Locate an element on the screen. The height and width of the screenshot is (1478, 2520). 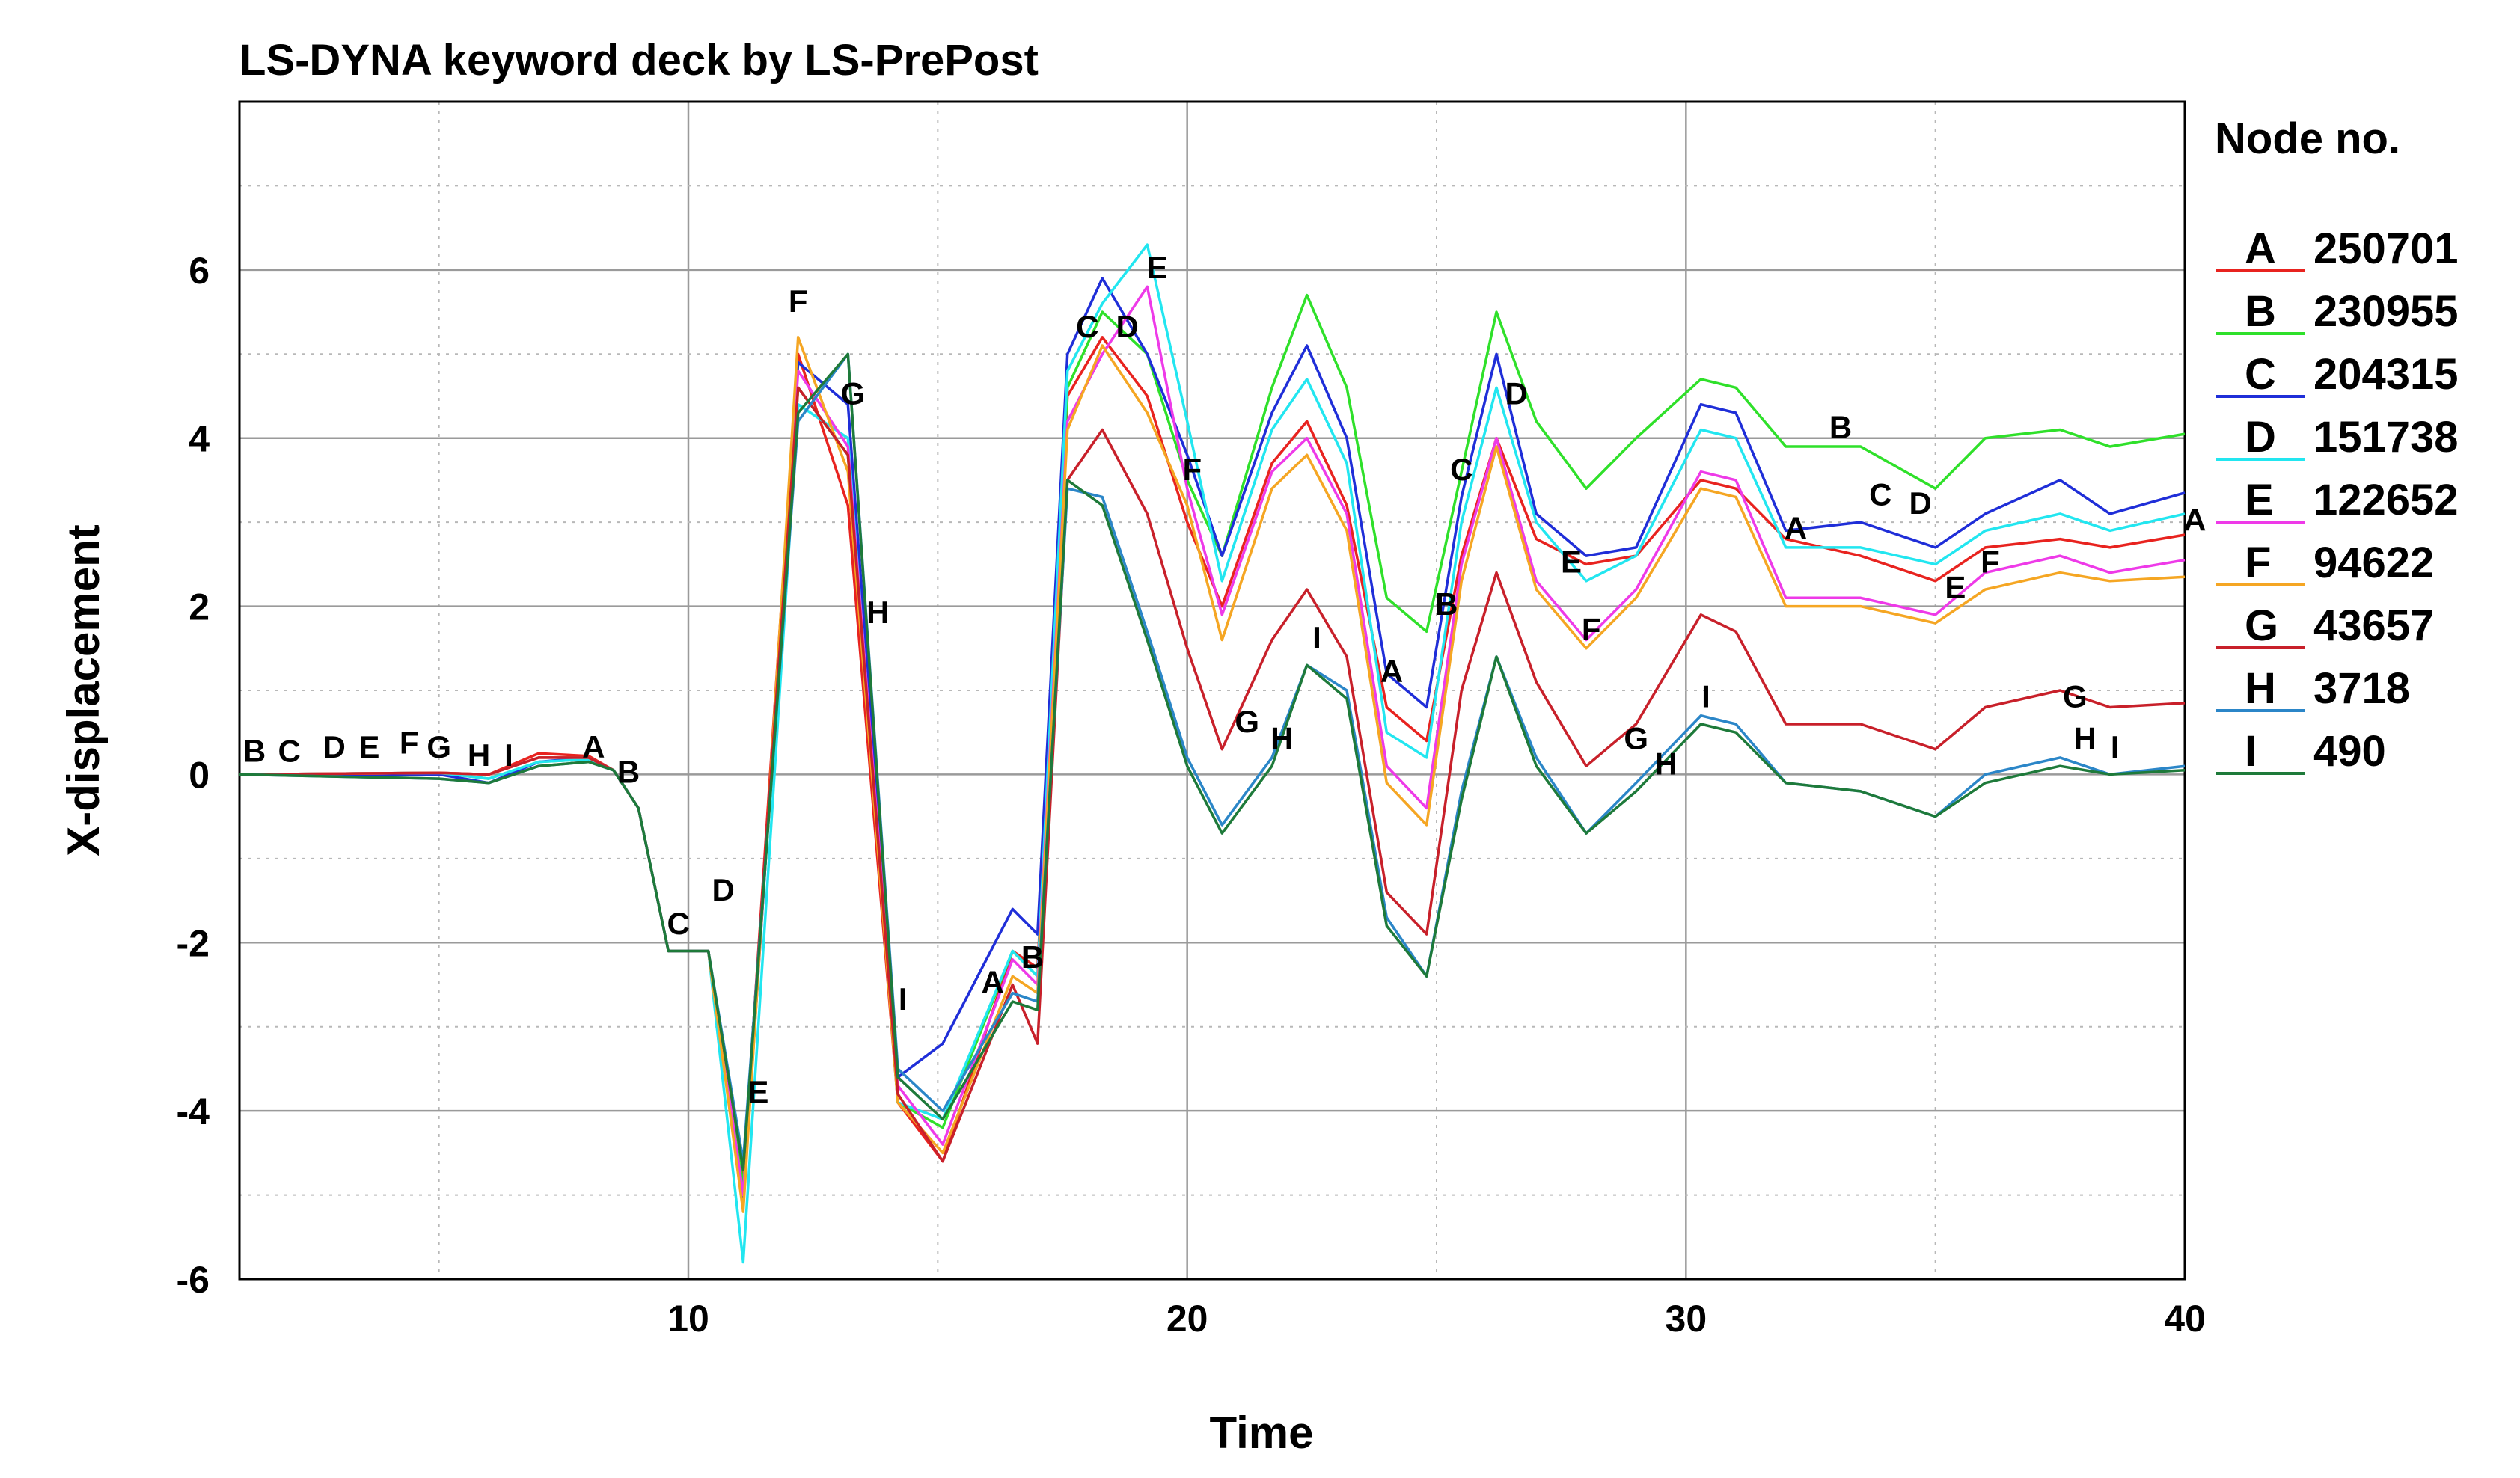
y-tick-label: -4 is located at coordinates (193, 1111).